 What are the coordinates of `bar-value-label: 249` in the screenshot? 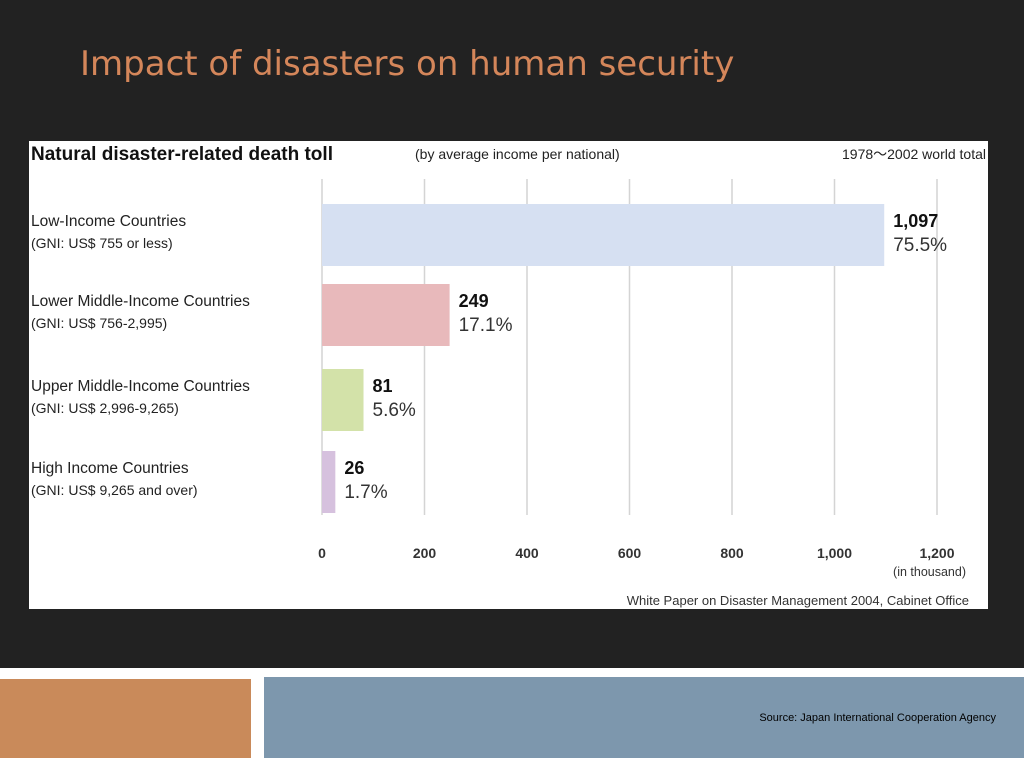 It's located at (474, 301).